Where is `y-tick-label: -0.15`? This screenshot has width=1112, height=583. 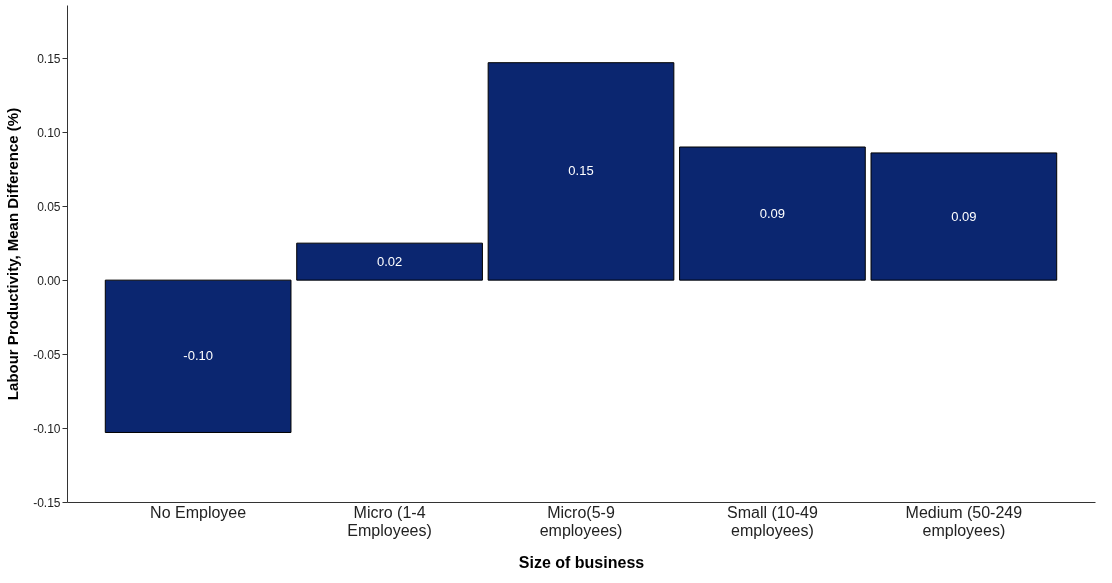 y-tick-label: -0.15 is located at coordinates (47, 502).